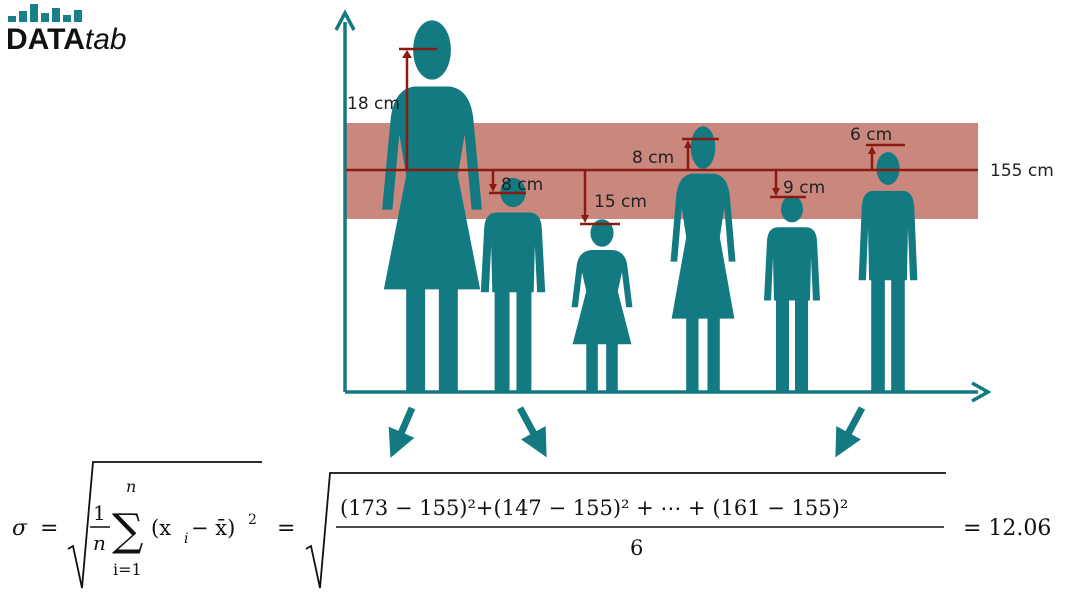 This screenshot has height=599, width=1089. Describe the element at coordinates (127, 530) in the screenshot. I see `sum-icon: ∑` at that location.